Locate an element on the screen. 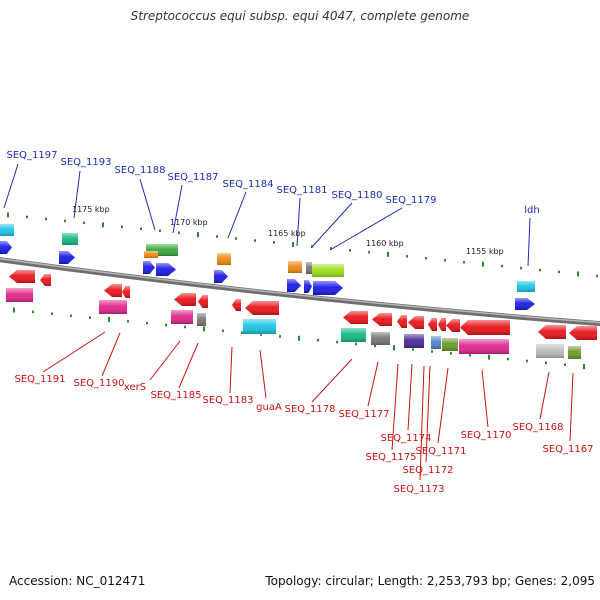 Image resolution: width=600 pixels, height=600 pixels. backbone-highlight is located at coordinates (300, 290).